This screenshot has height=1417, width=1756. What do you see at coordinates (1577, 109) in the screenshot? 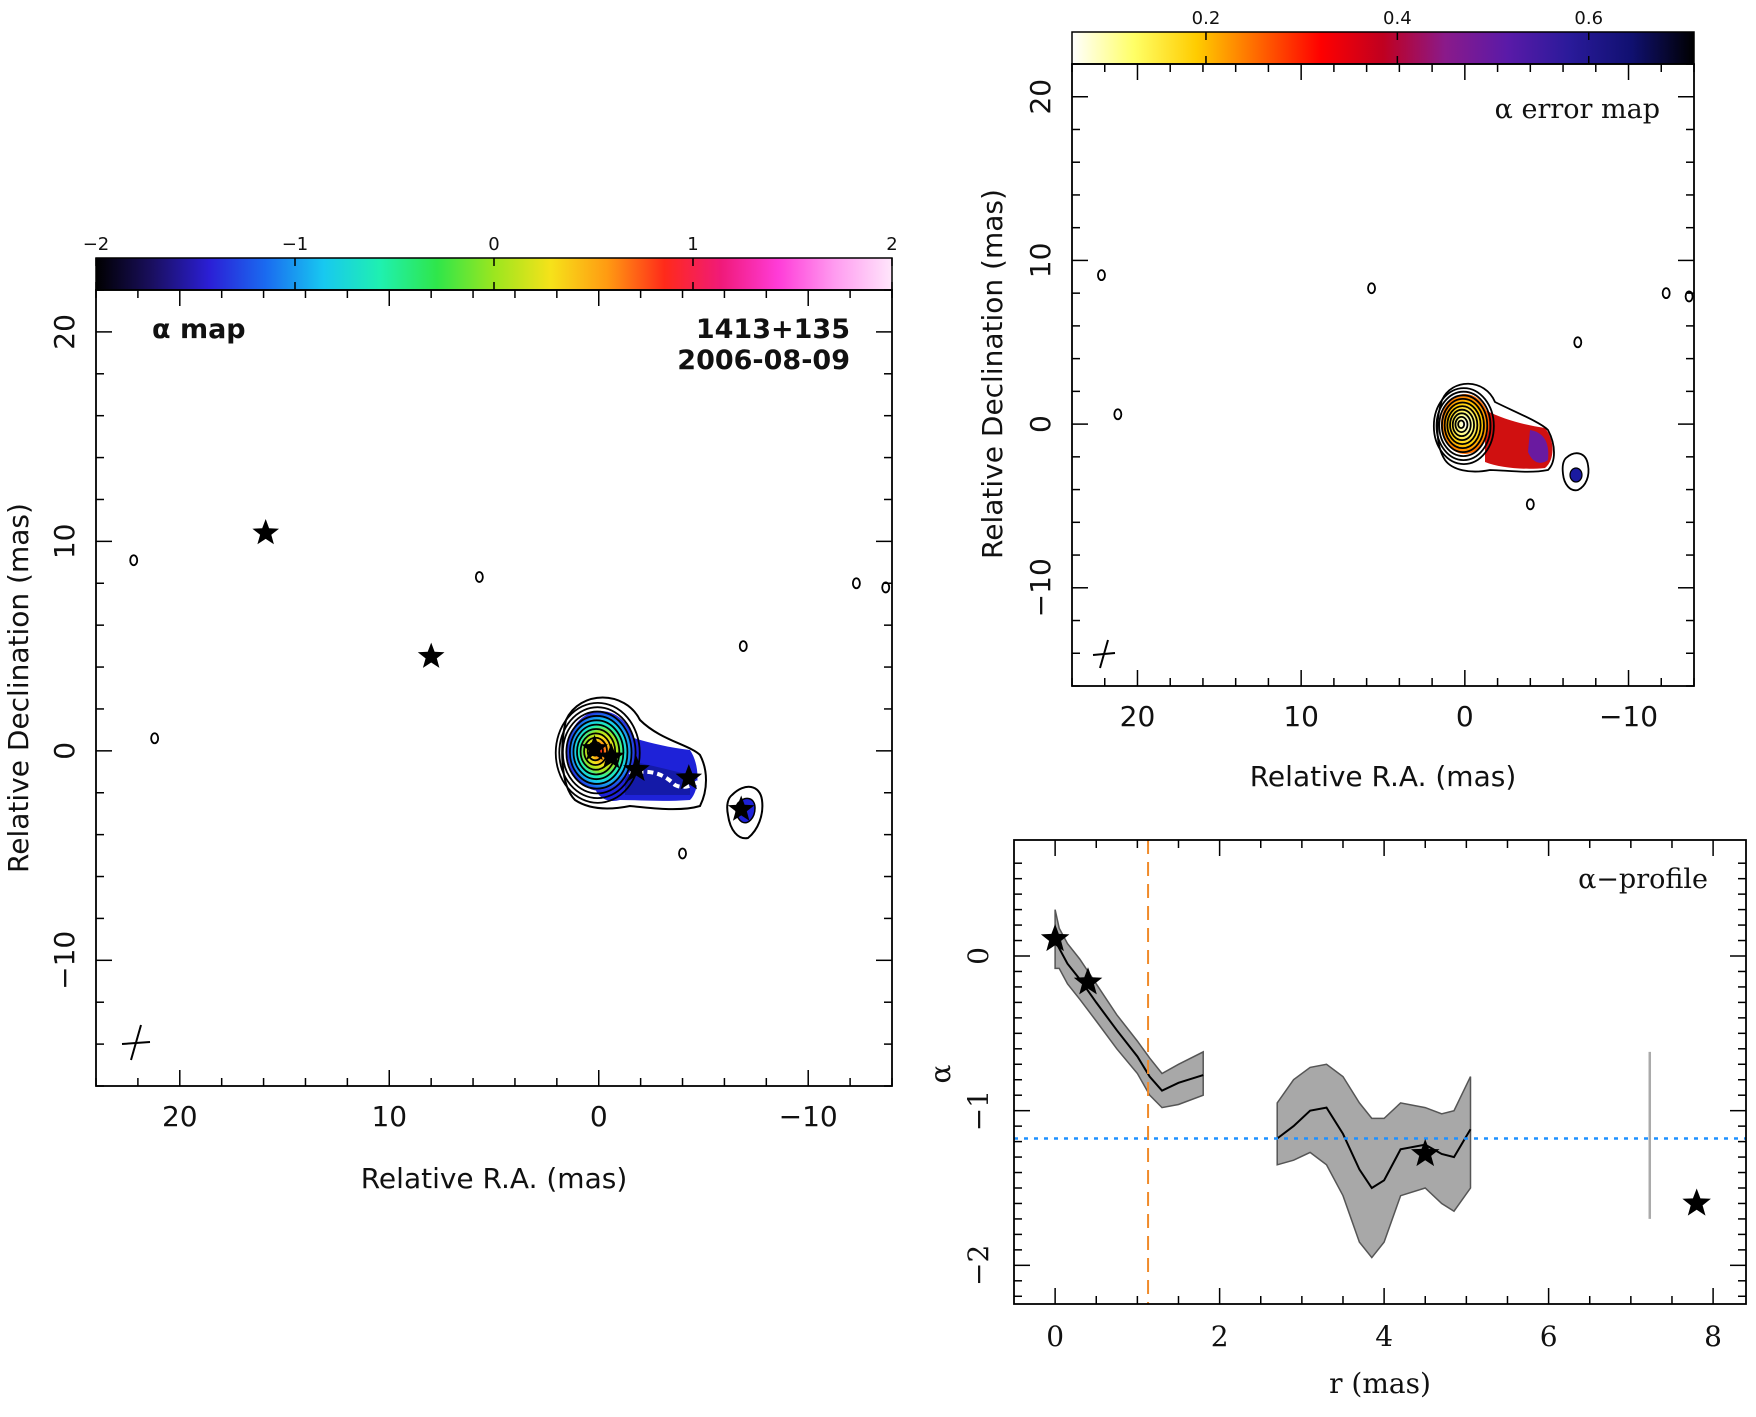
I see `alpha-error-map-label: α error map` at bounding box center [1577, 109].